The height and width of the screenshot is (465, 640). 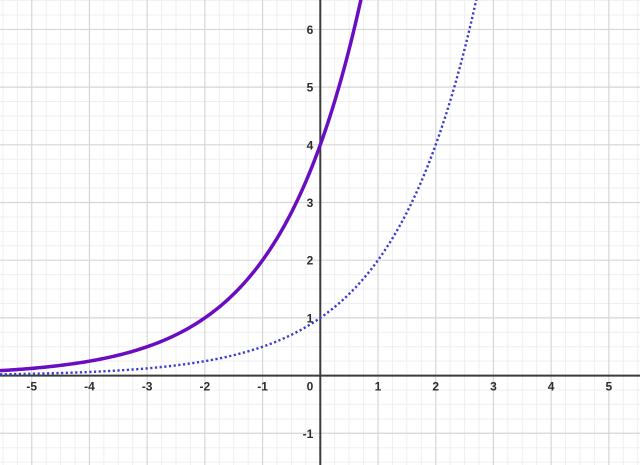 I want to click on y-tick-label: 5, so click(x=310, y=88).